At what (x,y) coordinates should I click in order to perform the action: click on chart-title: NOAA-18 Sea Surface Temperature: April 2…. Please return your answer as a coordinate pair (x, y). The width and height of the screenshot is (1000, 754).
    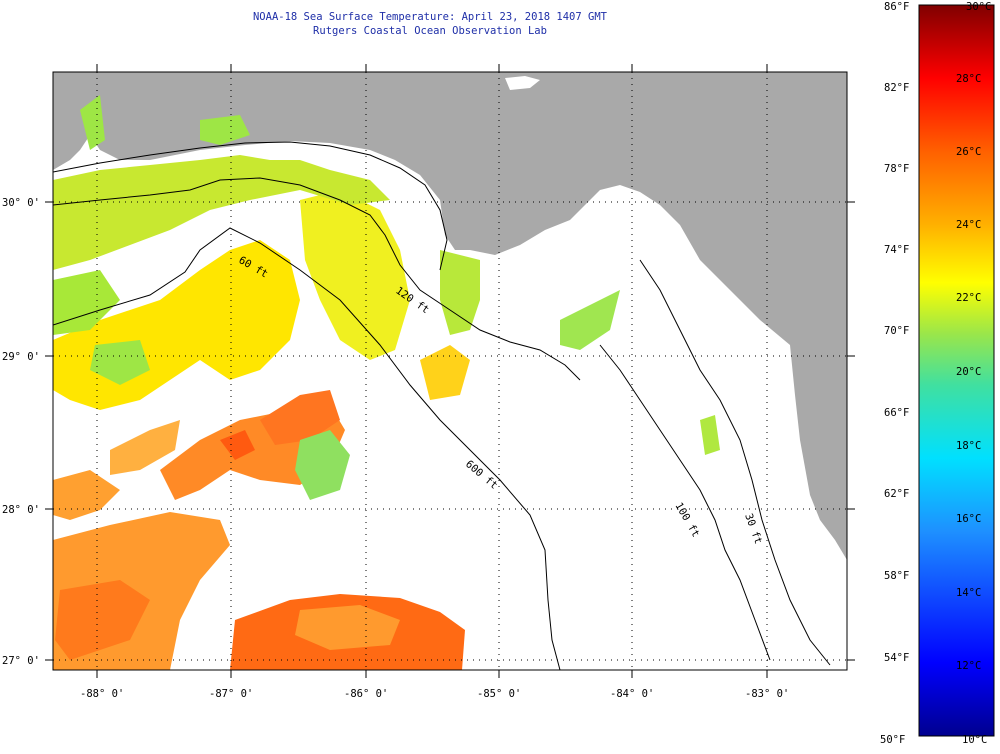
    Looking at the image, I should click on (429, 17).